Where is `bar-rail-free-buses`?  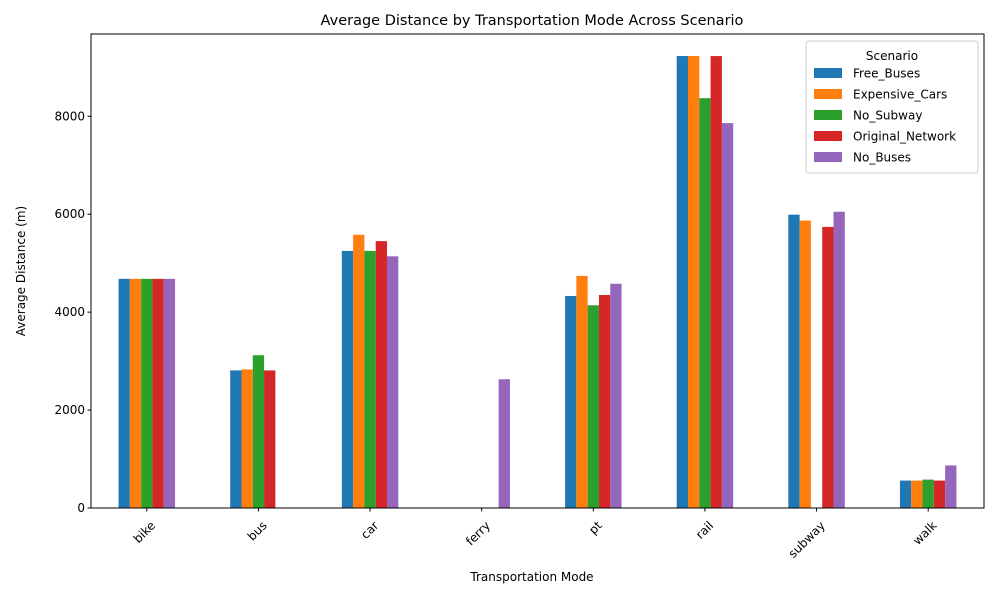 bar-rail-free-buses is located at coordinates (682, 282).